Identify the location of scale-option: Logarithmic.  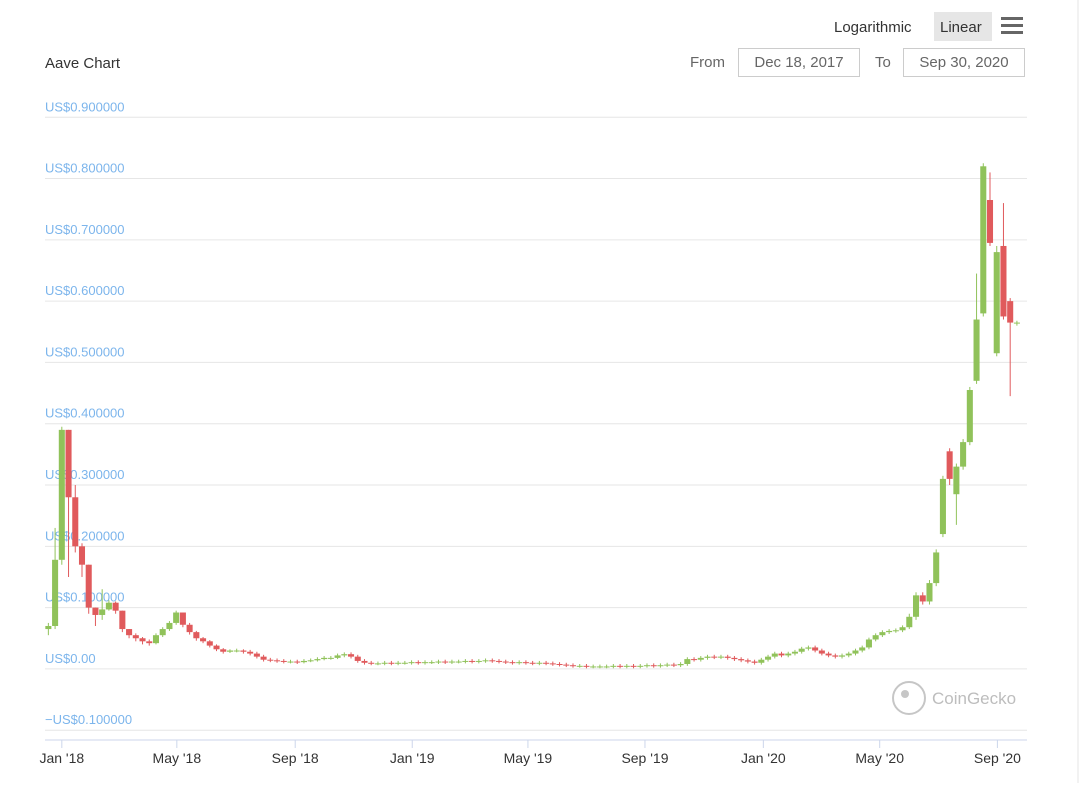
(873, 27).